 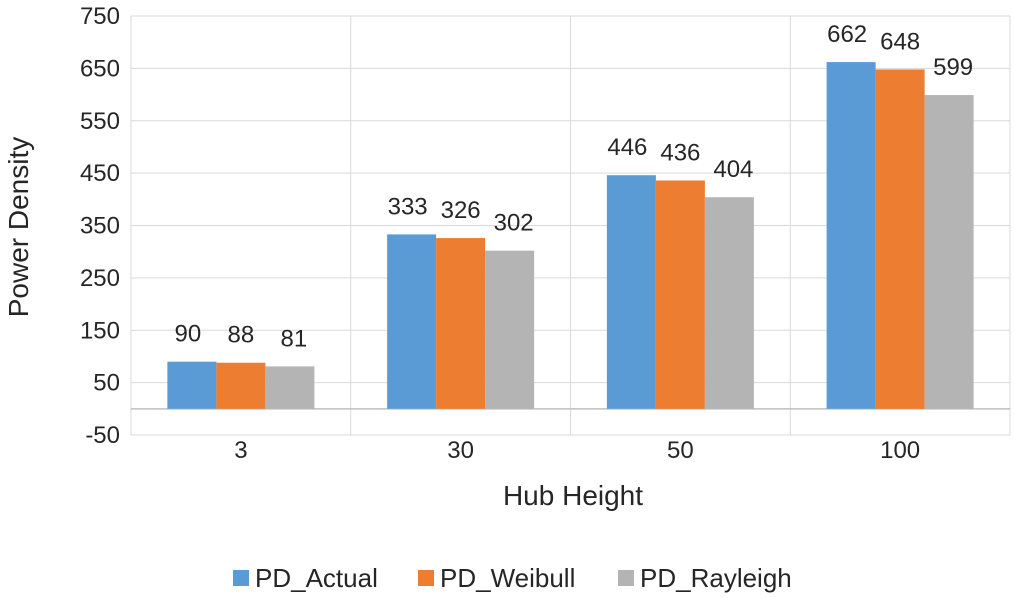 What do you see at coordinates (100, 330) in the screenshot?
I see `y-tick-label: 150` at bounding box center [100, 330].